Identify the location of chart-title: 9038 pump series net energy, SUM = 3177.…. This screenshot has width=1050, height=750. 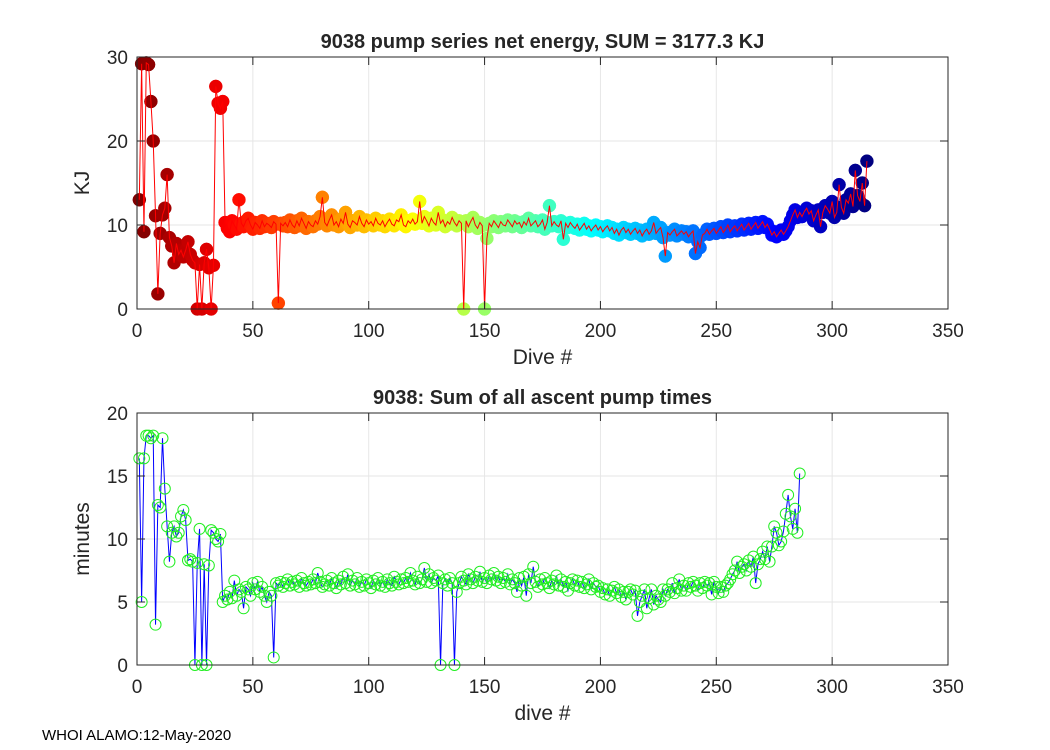
(543, 42).